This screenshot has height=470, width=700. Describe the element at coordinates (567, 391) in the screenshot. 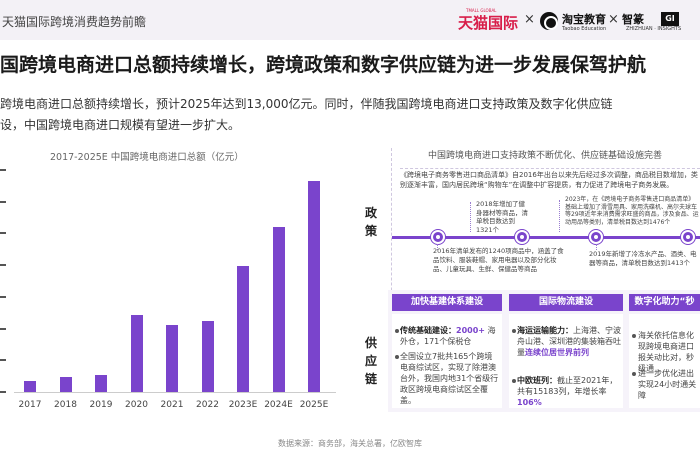

I see `card-logistics-item-2: 中欧班列：截止至2021年，共有15183列，年增长率106%` at that location.